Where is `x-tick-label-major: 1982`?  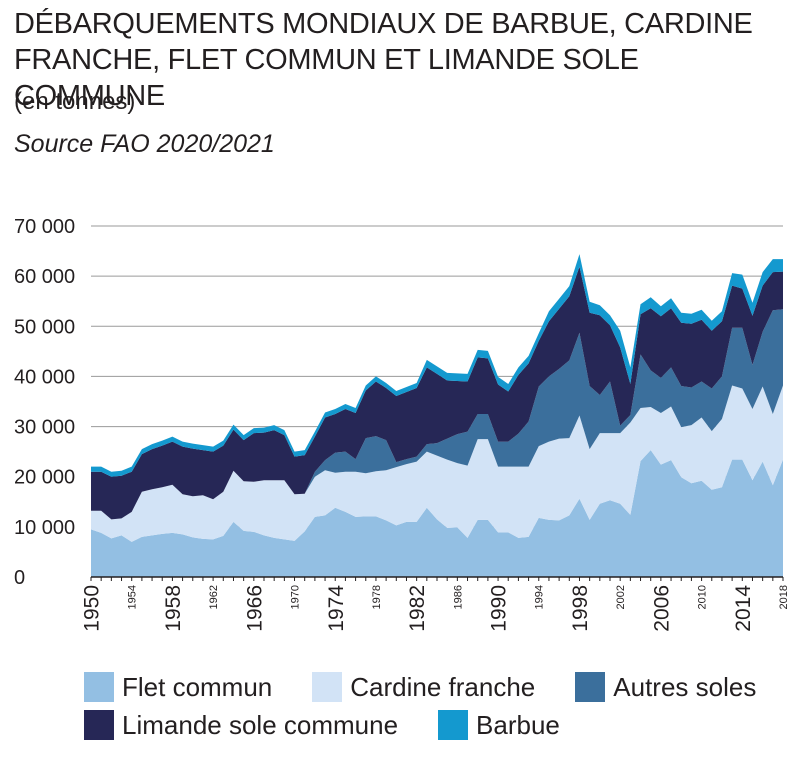 x-tick-label-major: 1982 is located at coordinates (417, 608).